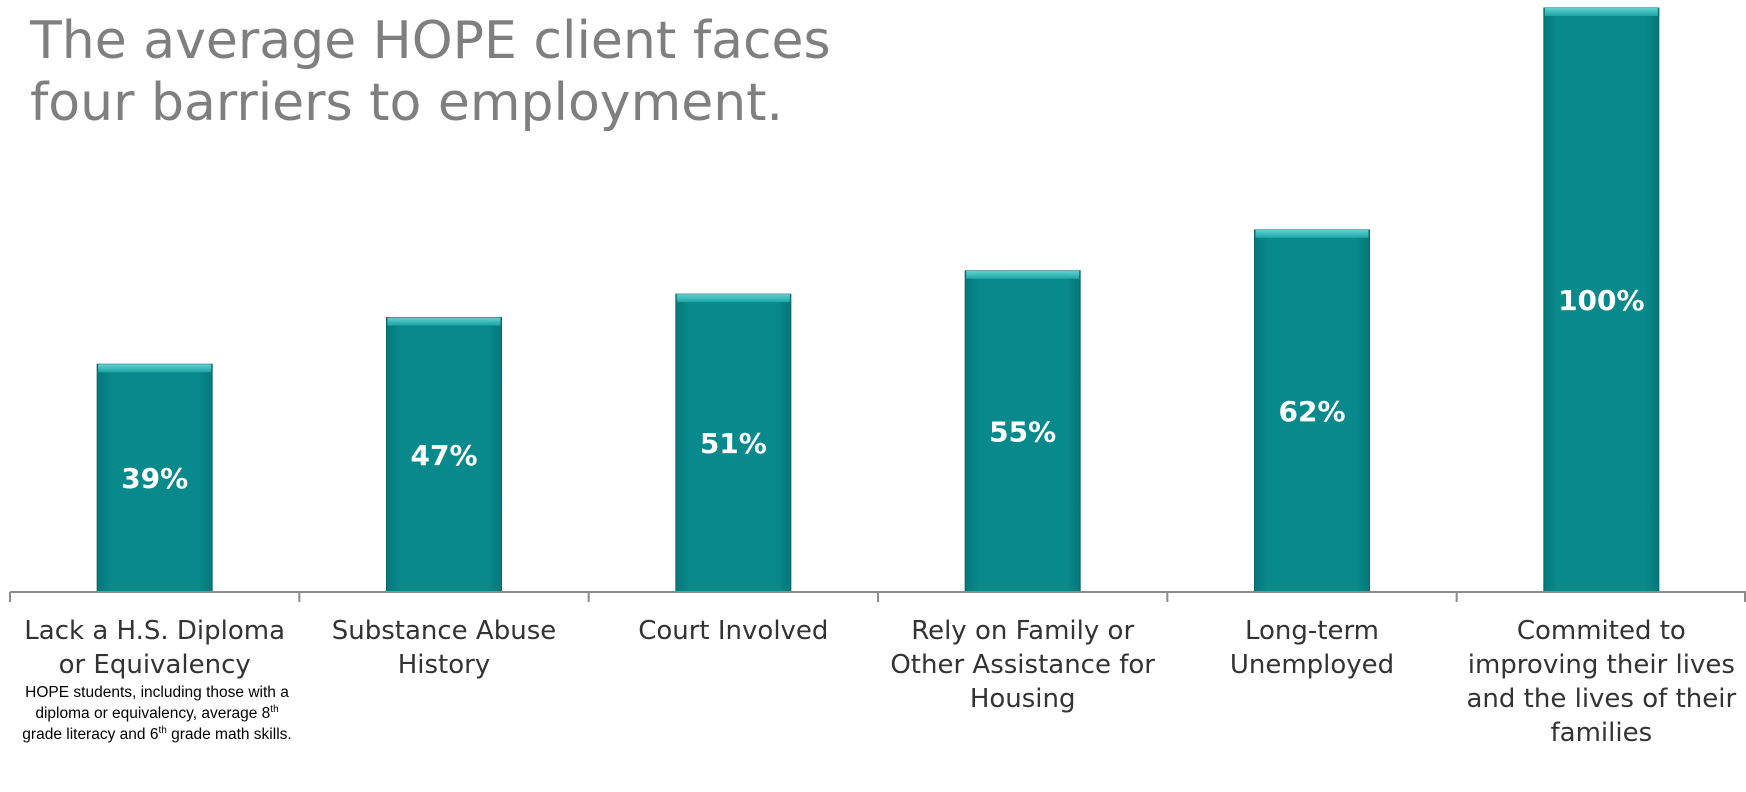 This screenshot has height=792, width=1746. I want to click on x-tick-label: Court Involved, so click(733, 631).